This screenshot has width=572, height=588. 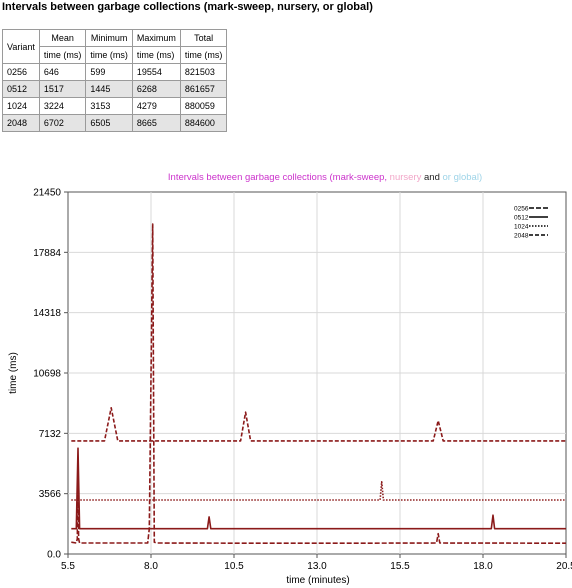 What do you see at coordinates (203, 72) in the screenshot?
I see `total-cell: 821503` at bounding box center [203, 72].